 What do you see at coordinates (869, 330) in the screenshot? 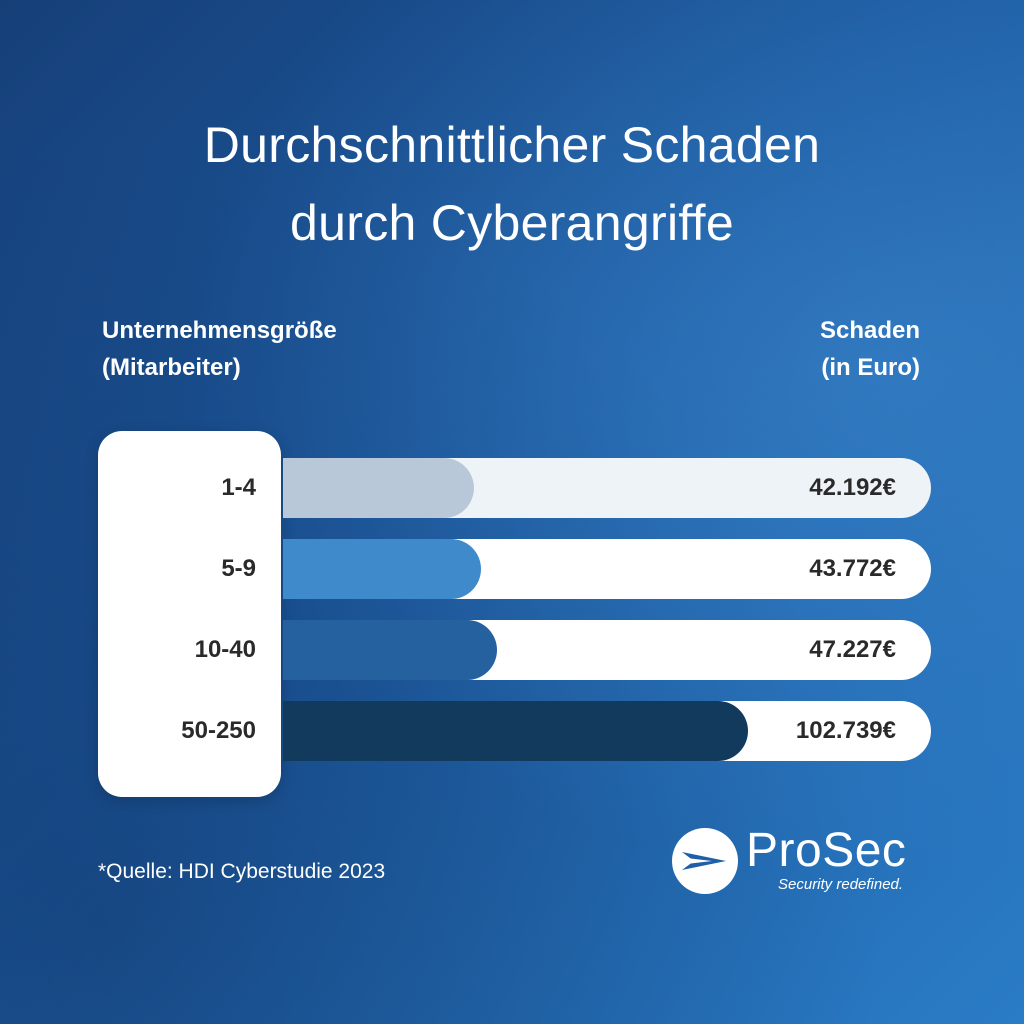
I see `value-axis-header-line-1: Schaden` at bounding box center [869, 330].